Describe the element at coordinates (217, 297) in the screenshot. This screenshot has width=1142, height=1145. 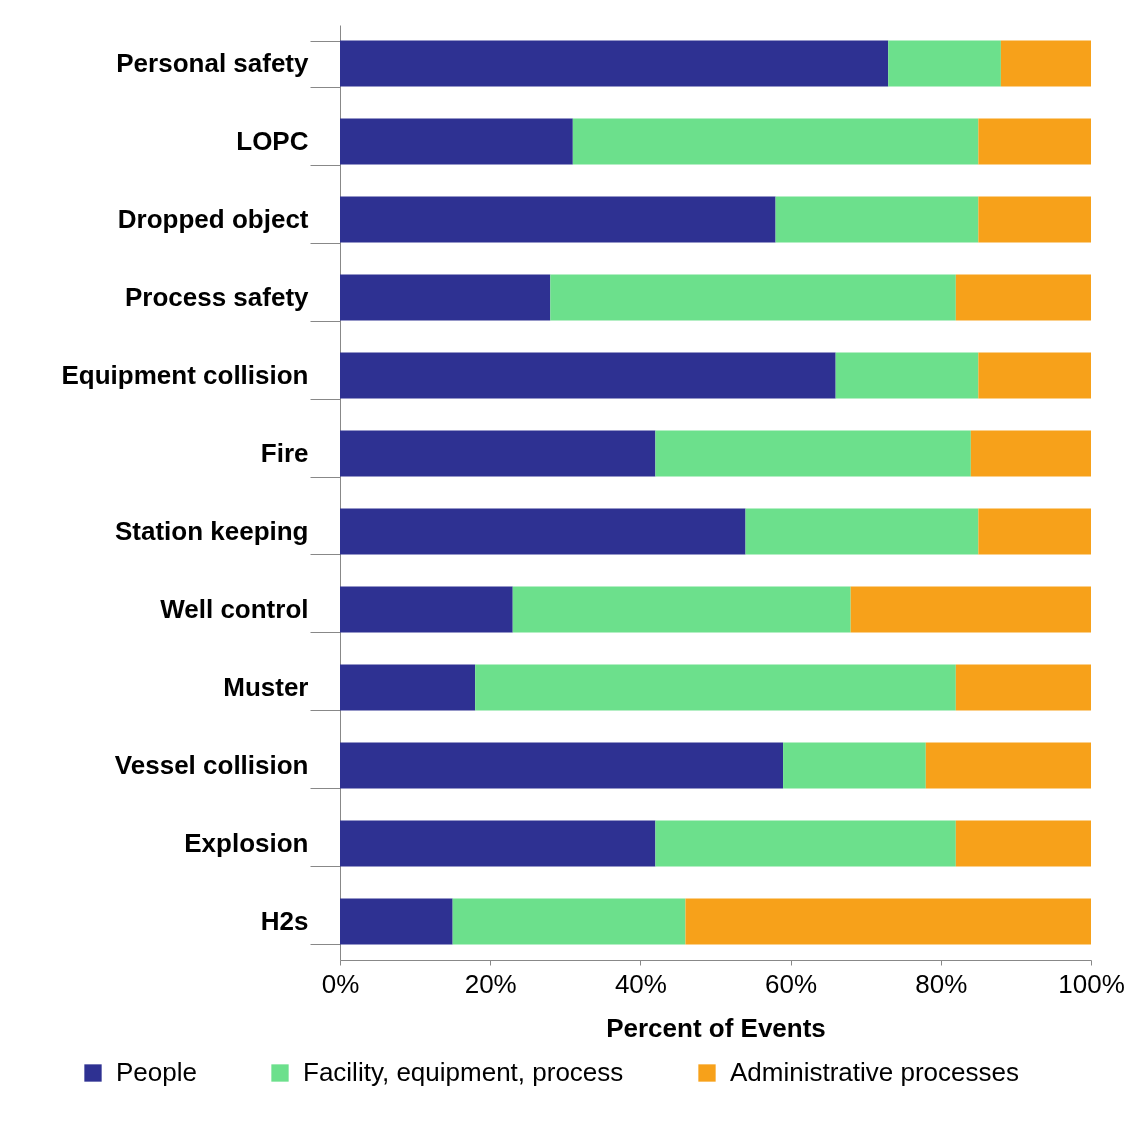
I see `y-tick-label: Process safety` at that location.